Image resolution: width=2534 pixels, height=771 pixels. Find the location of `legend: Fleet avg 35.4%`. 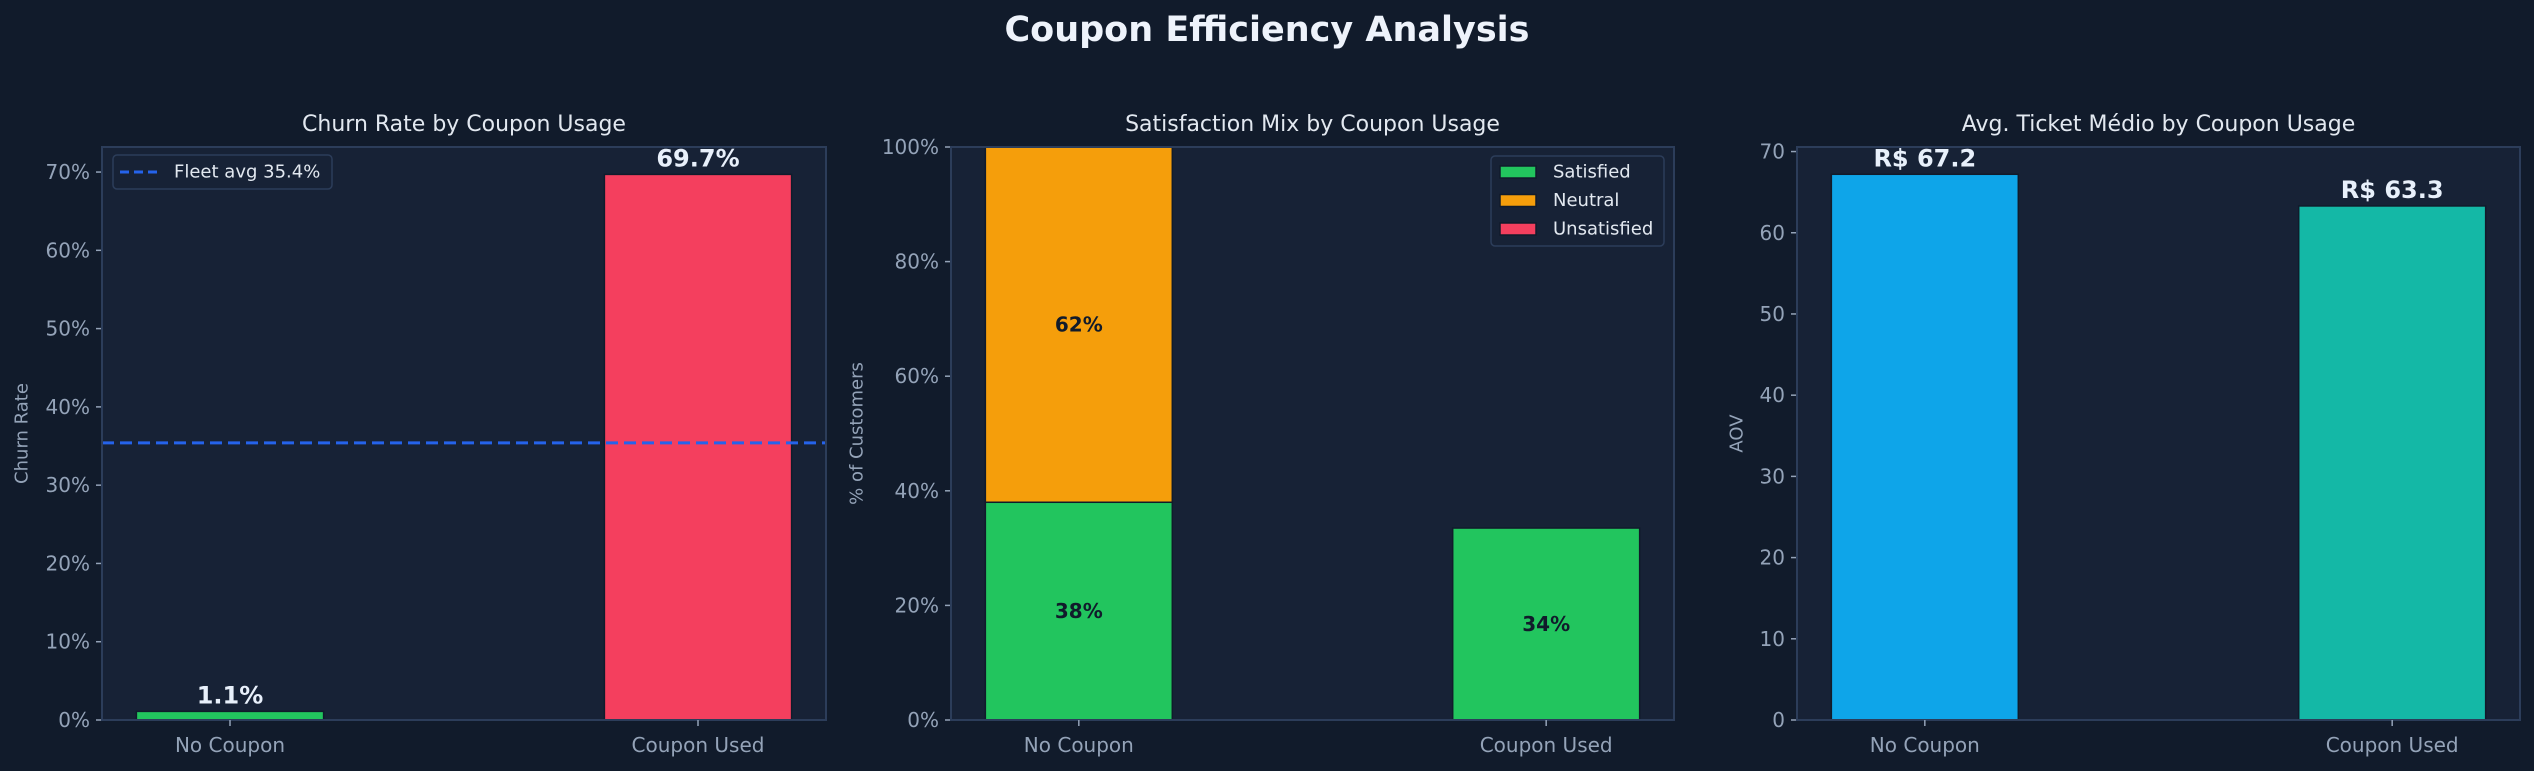

legend: Fleet avg 35.4% is located at coordinates (222, 172).